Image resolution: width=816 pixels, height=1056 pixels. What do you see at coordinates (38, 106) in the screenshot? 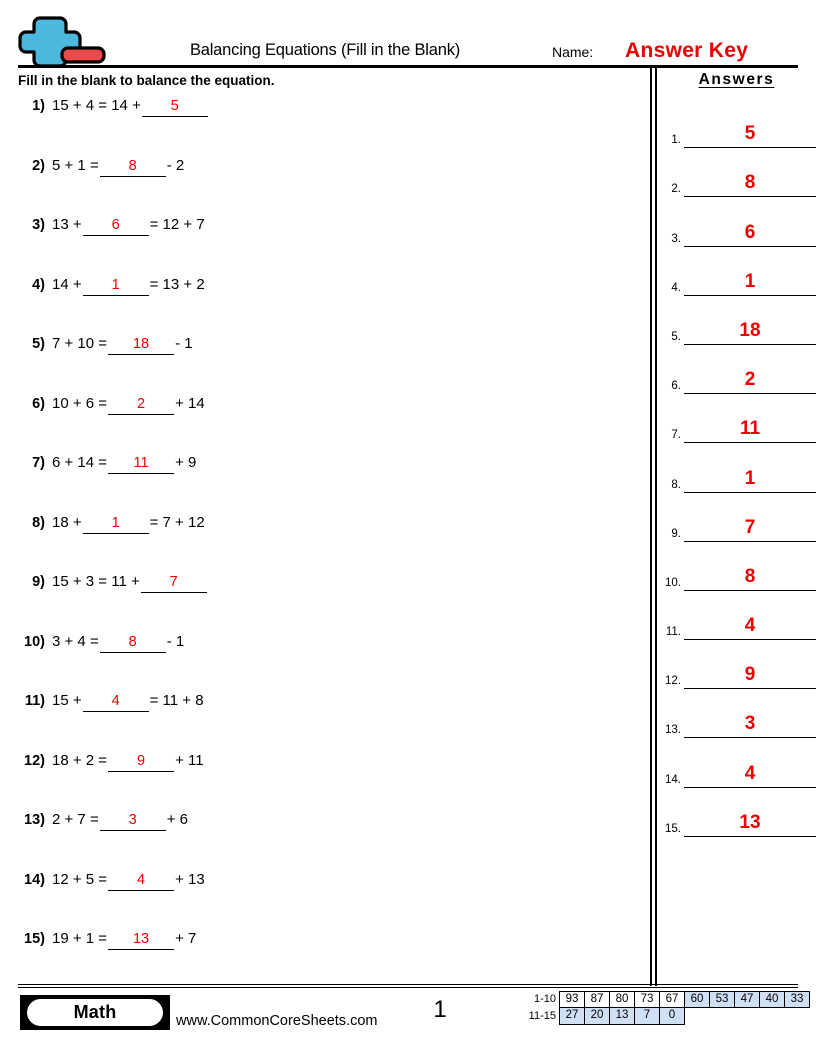
I see `problem-number: 1)` at bounding box center [38, 106].